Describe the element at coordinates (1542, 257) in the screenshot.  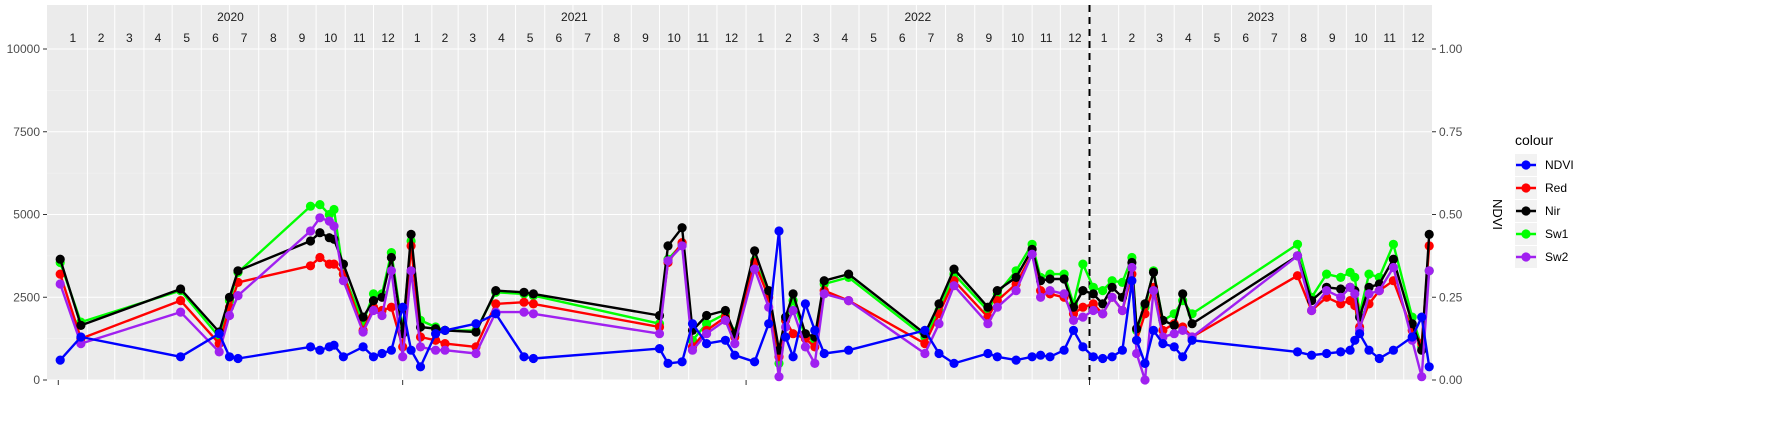
I see `legend-item: Sw2` at that location.